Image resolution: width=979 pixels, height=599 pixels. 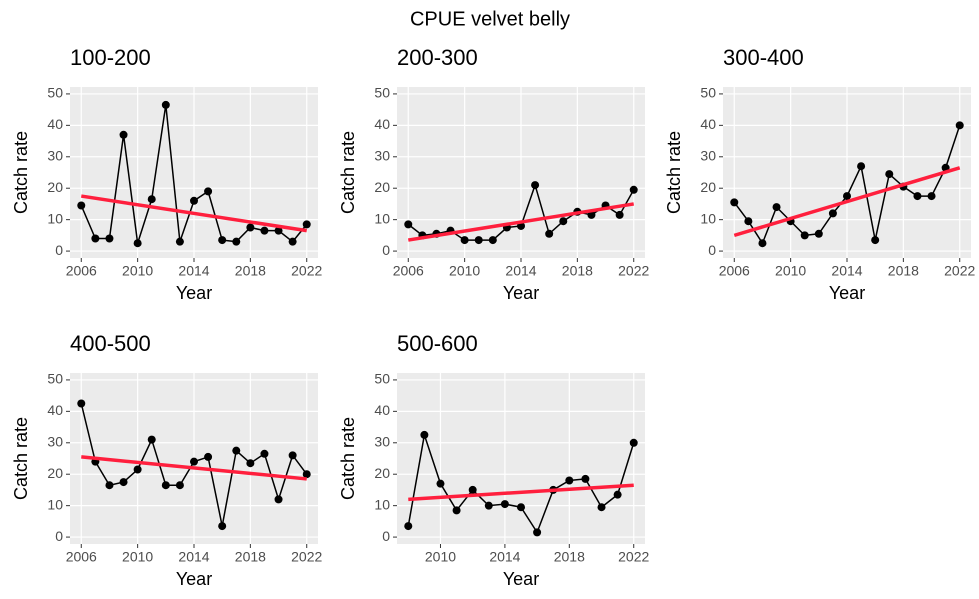 I want to click on y-tick-label: 30, so click(x=382, y=155).